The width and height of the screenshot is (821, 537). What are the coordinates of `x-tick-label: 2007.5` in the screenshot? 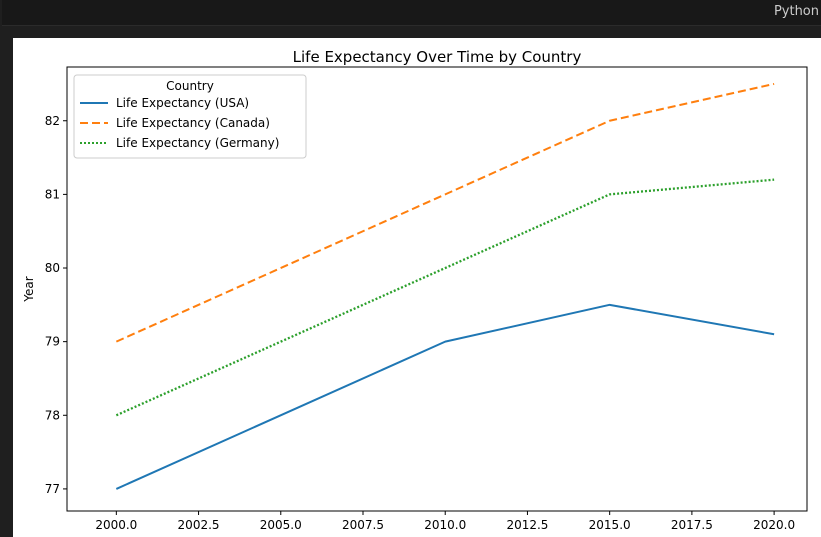 It's located at (363, 525).